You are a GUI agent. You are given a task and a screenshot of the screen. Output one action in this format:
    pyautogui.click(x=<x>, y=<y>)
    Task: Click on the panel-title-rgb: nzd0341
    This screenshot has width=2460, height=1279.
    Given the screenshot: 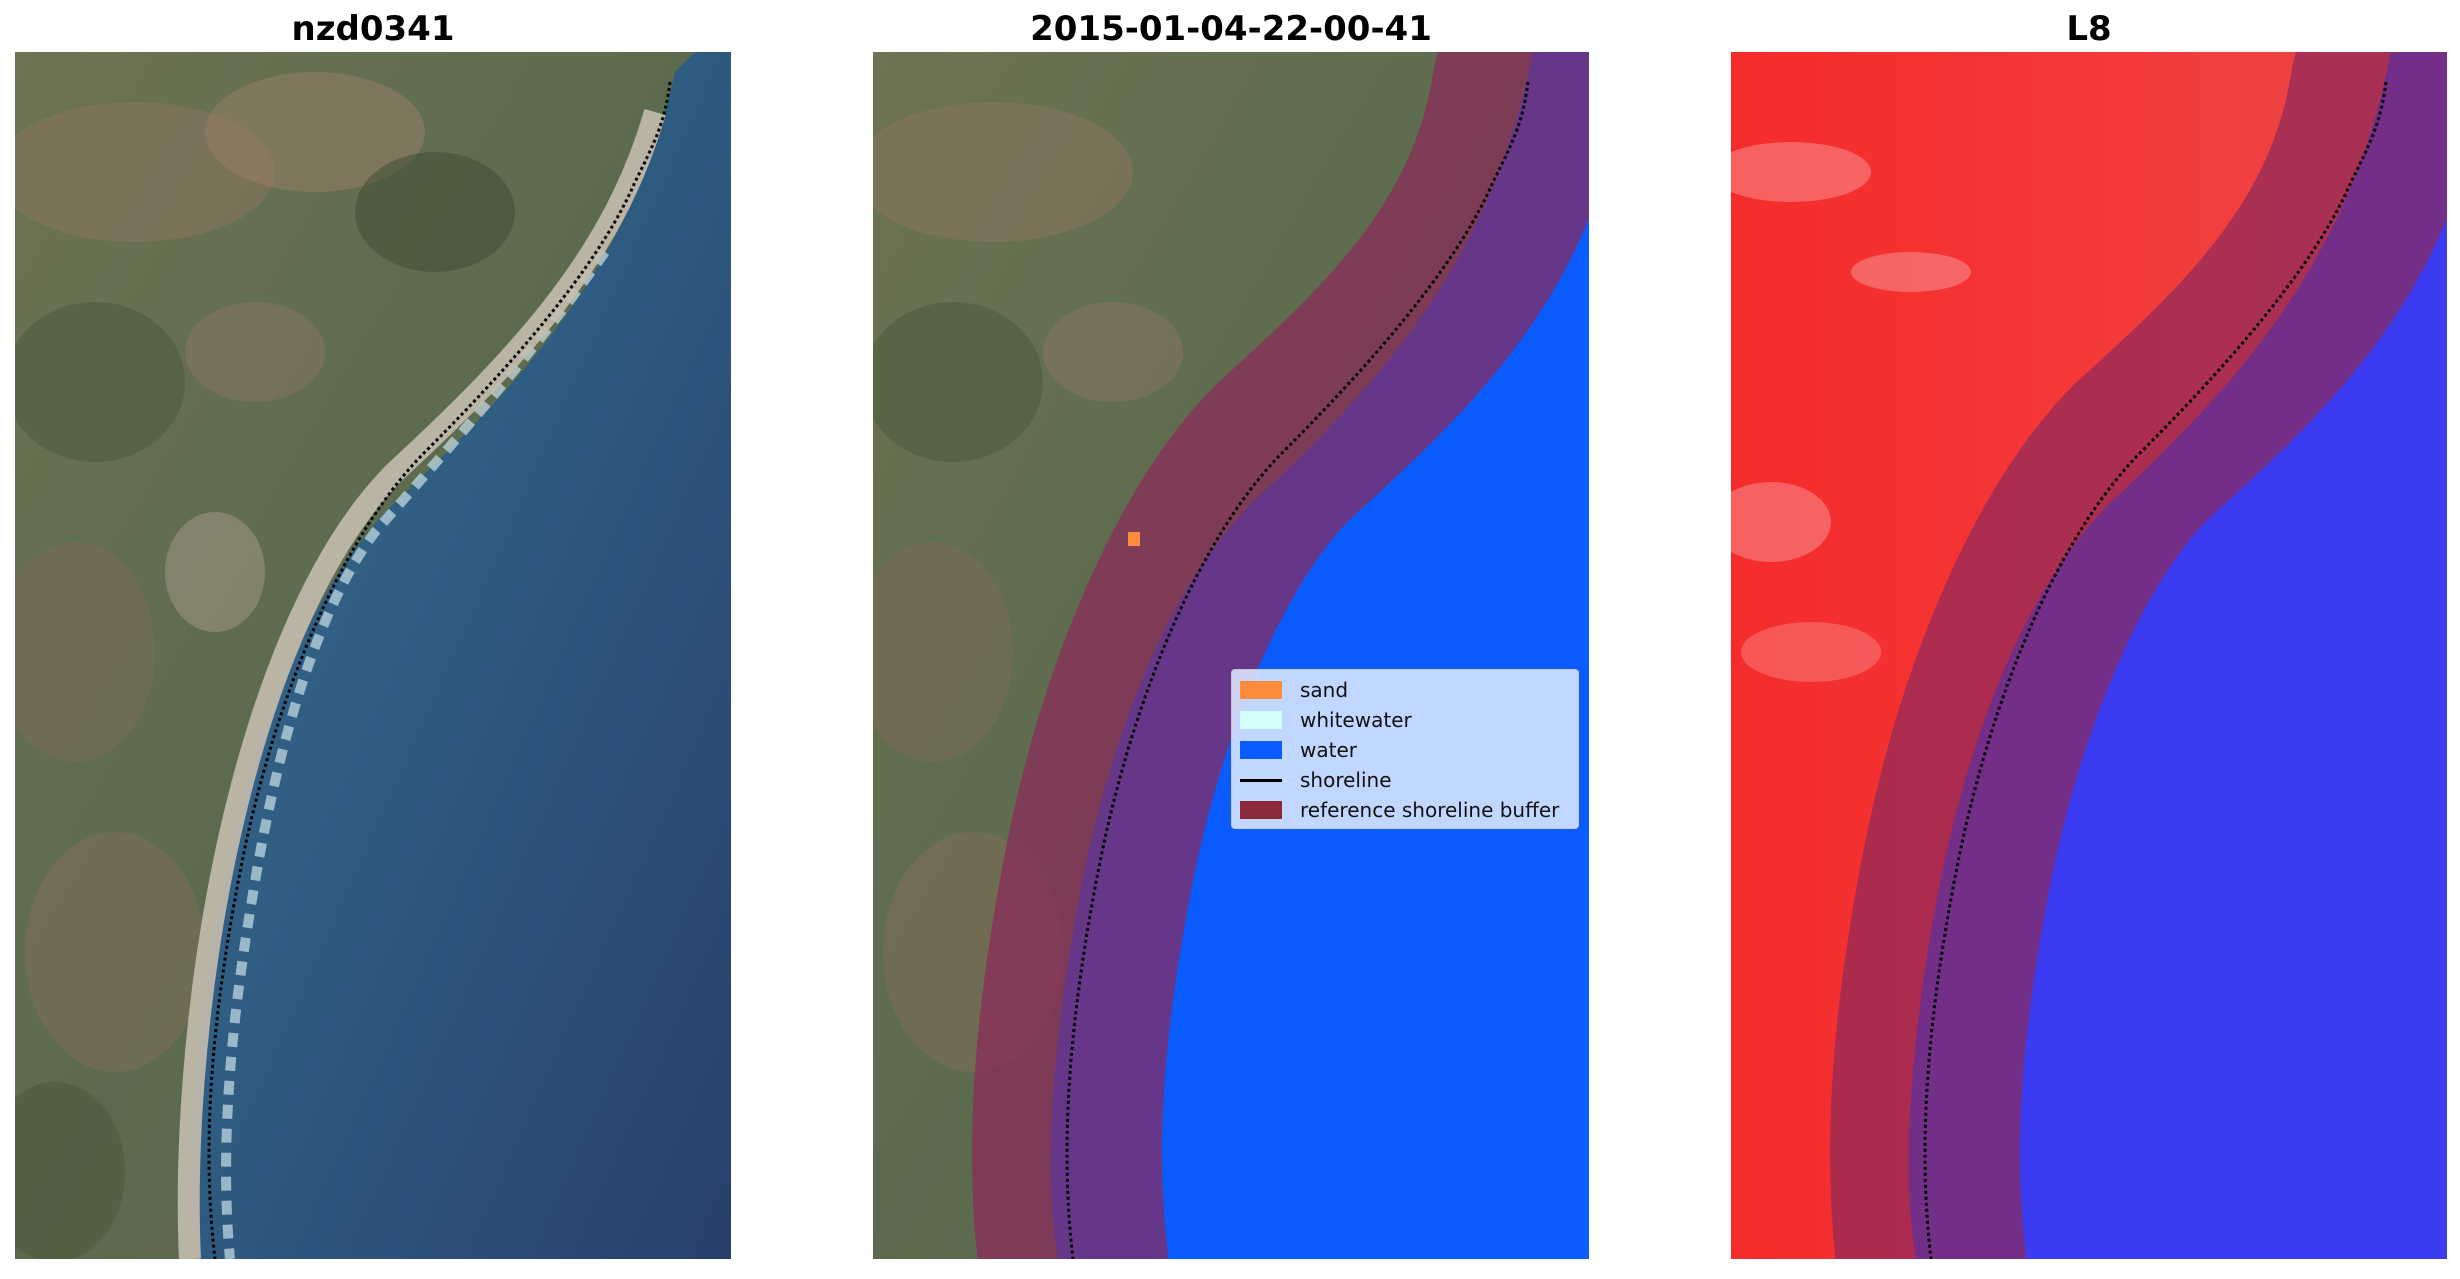 What is the action you would take?
    pyautogui.click(x=373, y=29)
    